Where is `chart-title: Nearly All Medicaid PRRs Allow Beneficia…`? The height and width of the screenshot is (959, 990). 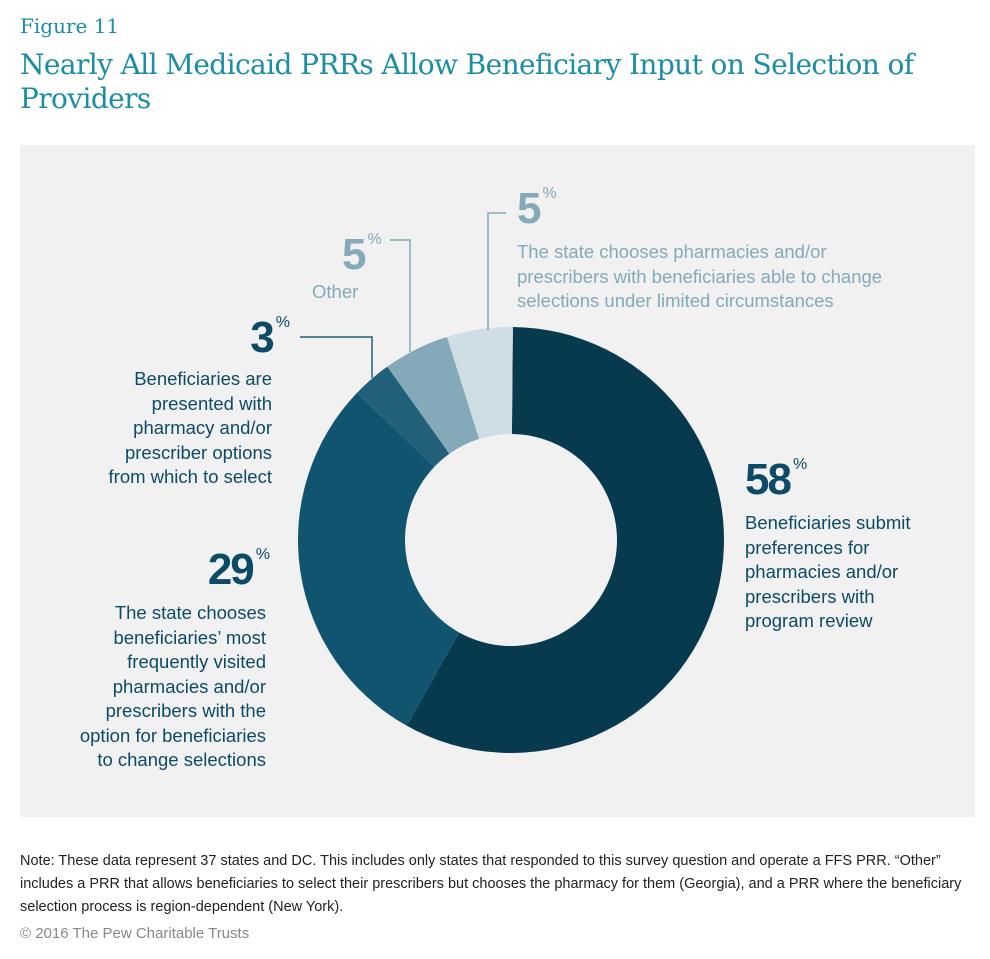
chart-title: Nearly All Medicaid PRRs Allow Beneficia… is located at coordinates (467, 81).